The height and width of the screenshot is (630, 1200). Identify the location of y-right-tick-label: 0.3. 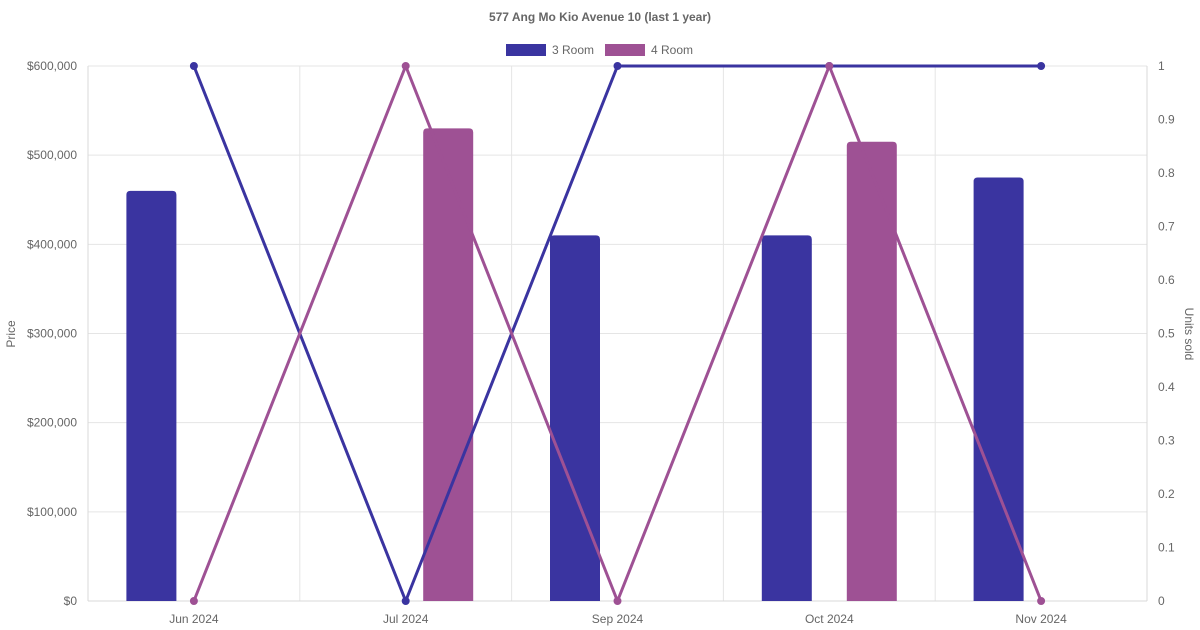
(1166, 441).